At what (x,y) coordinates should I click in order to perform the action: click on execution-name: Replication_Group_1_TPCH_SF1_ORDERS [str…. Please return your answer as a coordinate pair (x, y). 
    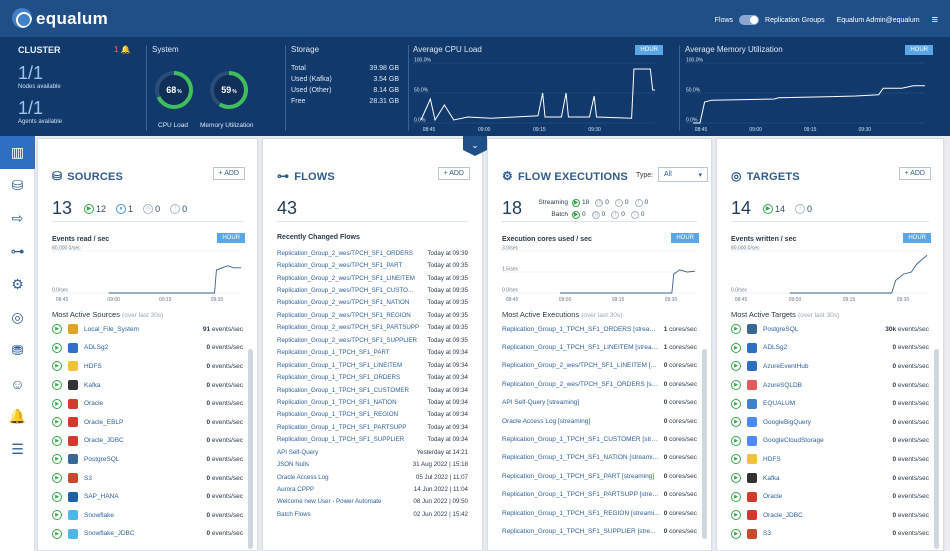
    Looking at the image, I should click on (581, 329).